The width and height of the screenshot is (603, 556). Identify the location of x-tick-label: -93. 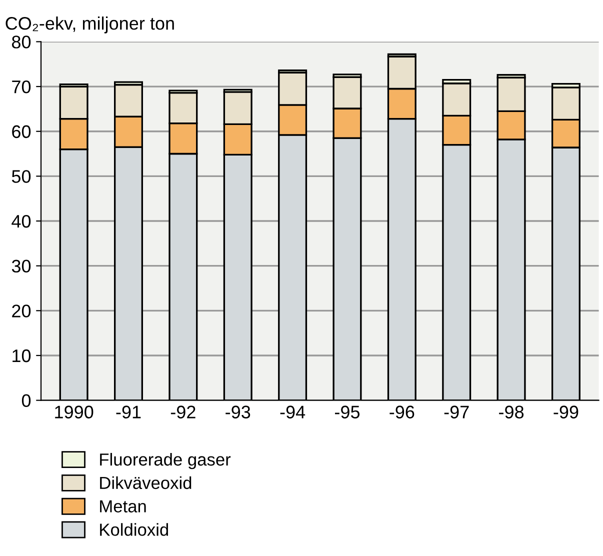
(238, 412).